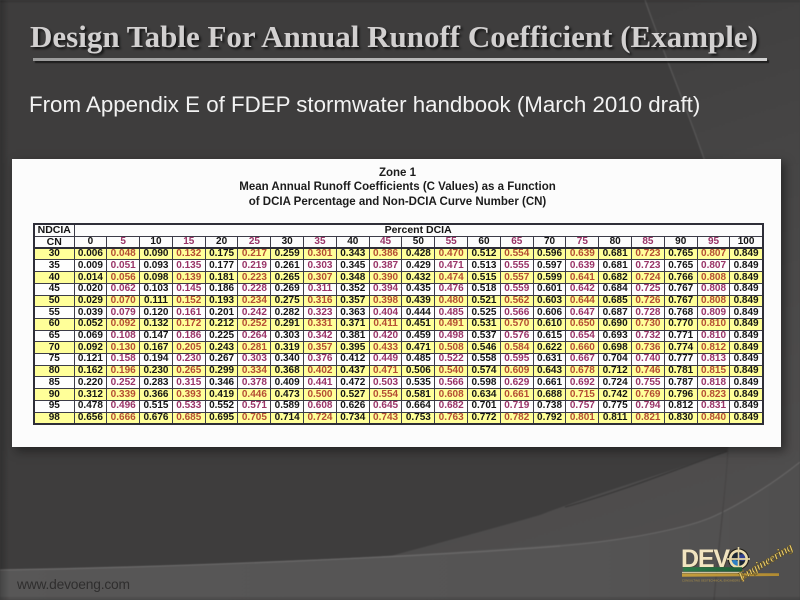 This screenshot has height=600, width=800. What do you see at coordinates (711, 581) in the screenshot?
I see `svg-text:CONSULTING GEOTECHNICAL ENGINE: CONSULTING GEOTECHNICAL ENGINEERS` at bounding box center [711, 581].